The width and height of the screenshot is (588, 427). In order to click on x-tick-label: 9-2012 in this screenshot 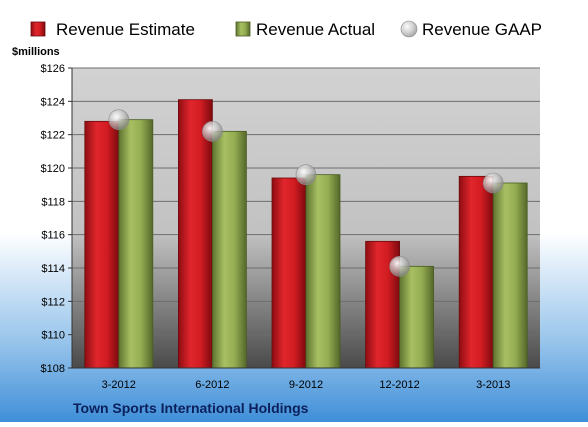, I will do `click(306, 385)`.